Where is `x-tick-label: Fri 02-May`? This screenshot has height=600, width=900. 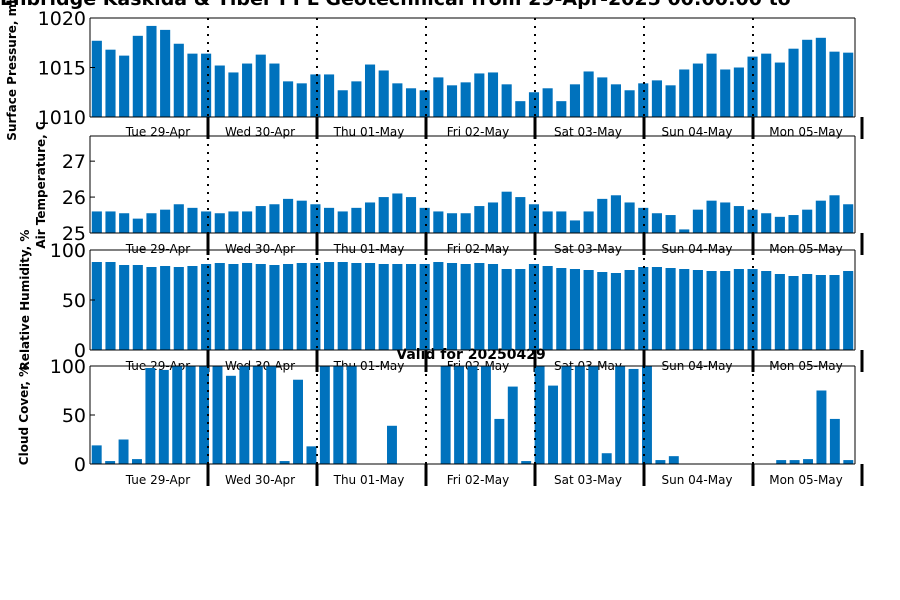 x-tick-label: Fri 02-May is located at coordinates (478, 132).